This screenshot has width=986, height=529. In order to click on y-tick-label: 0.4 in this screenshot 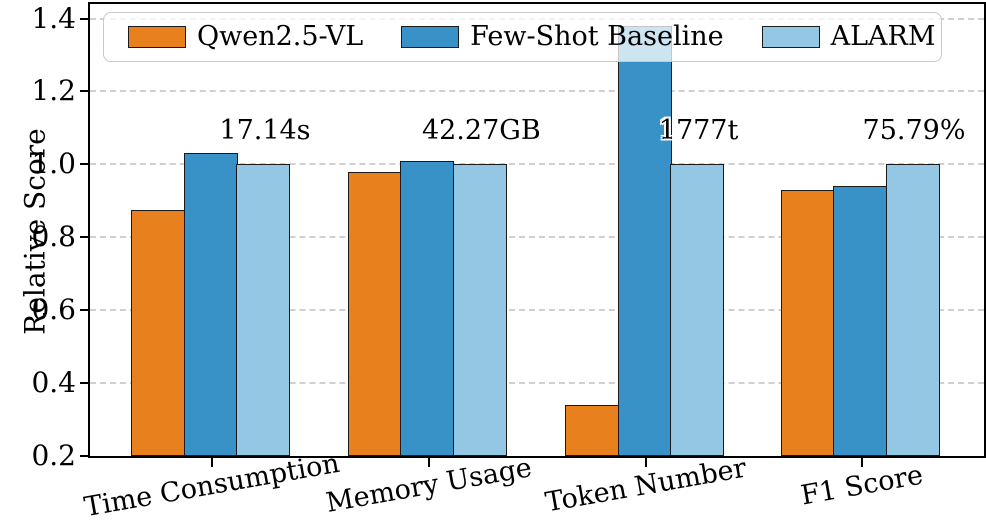, I will do `click(53, 383)`.